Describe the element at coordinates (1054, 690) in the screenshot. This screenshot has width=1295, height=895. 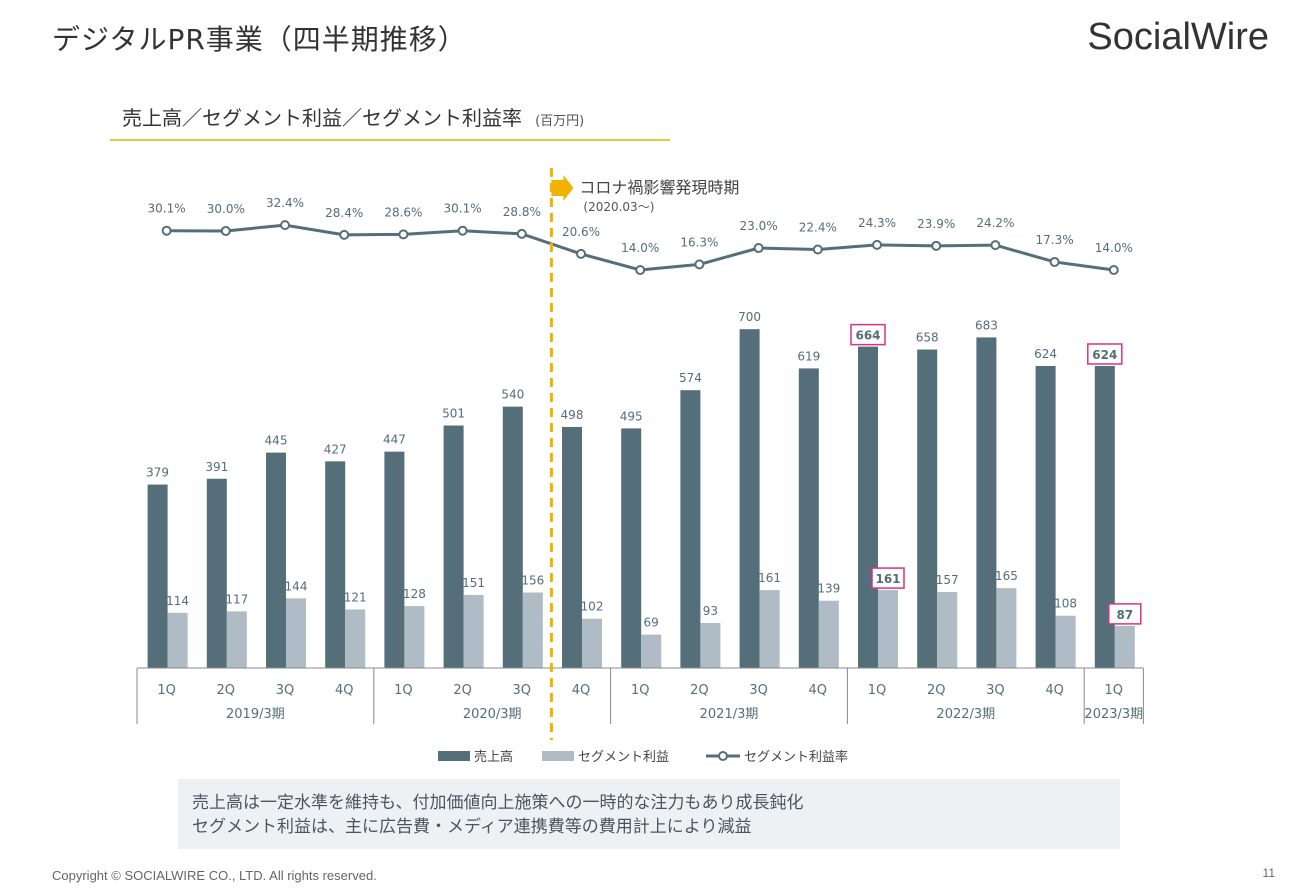
I see `x-tick-label: 4Q` at that location.